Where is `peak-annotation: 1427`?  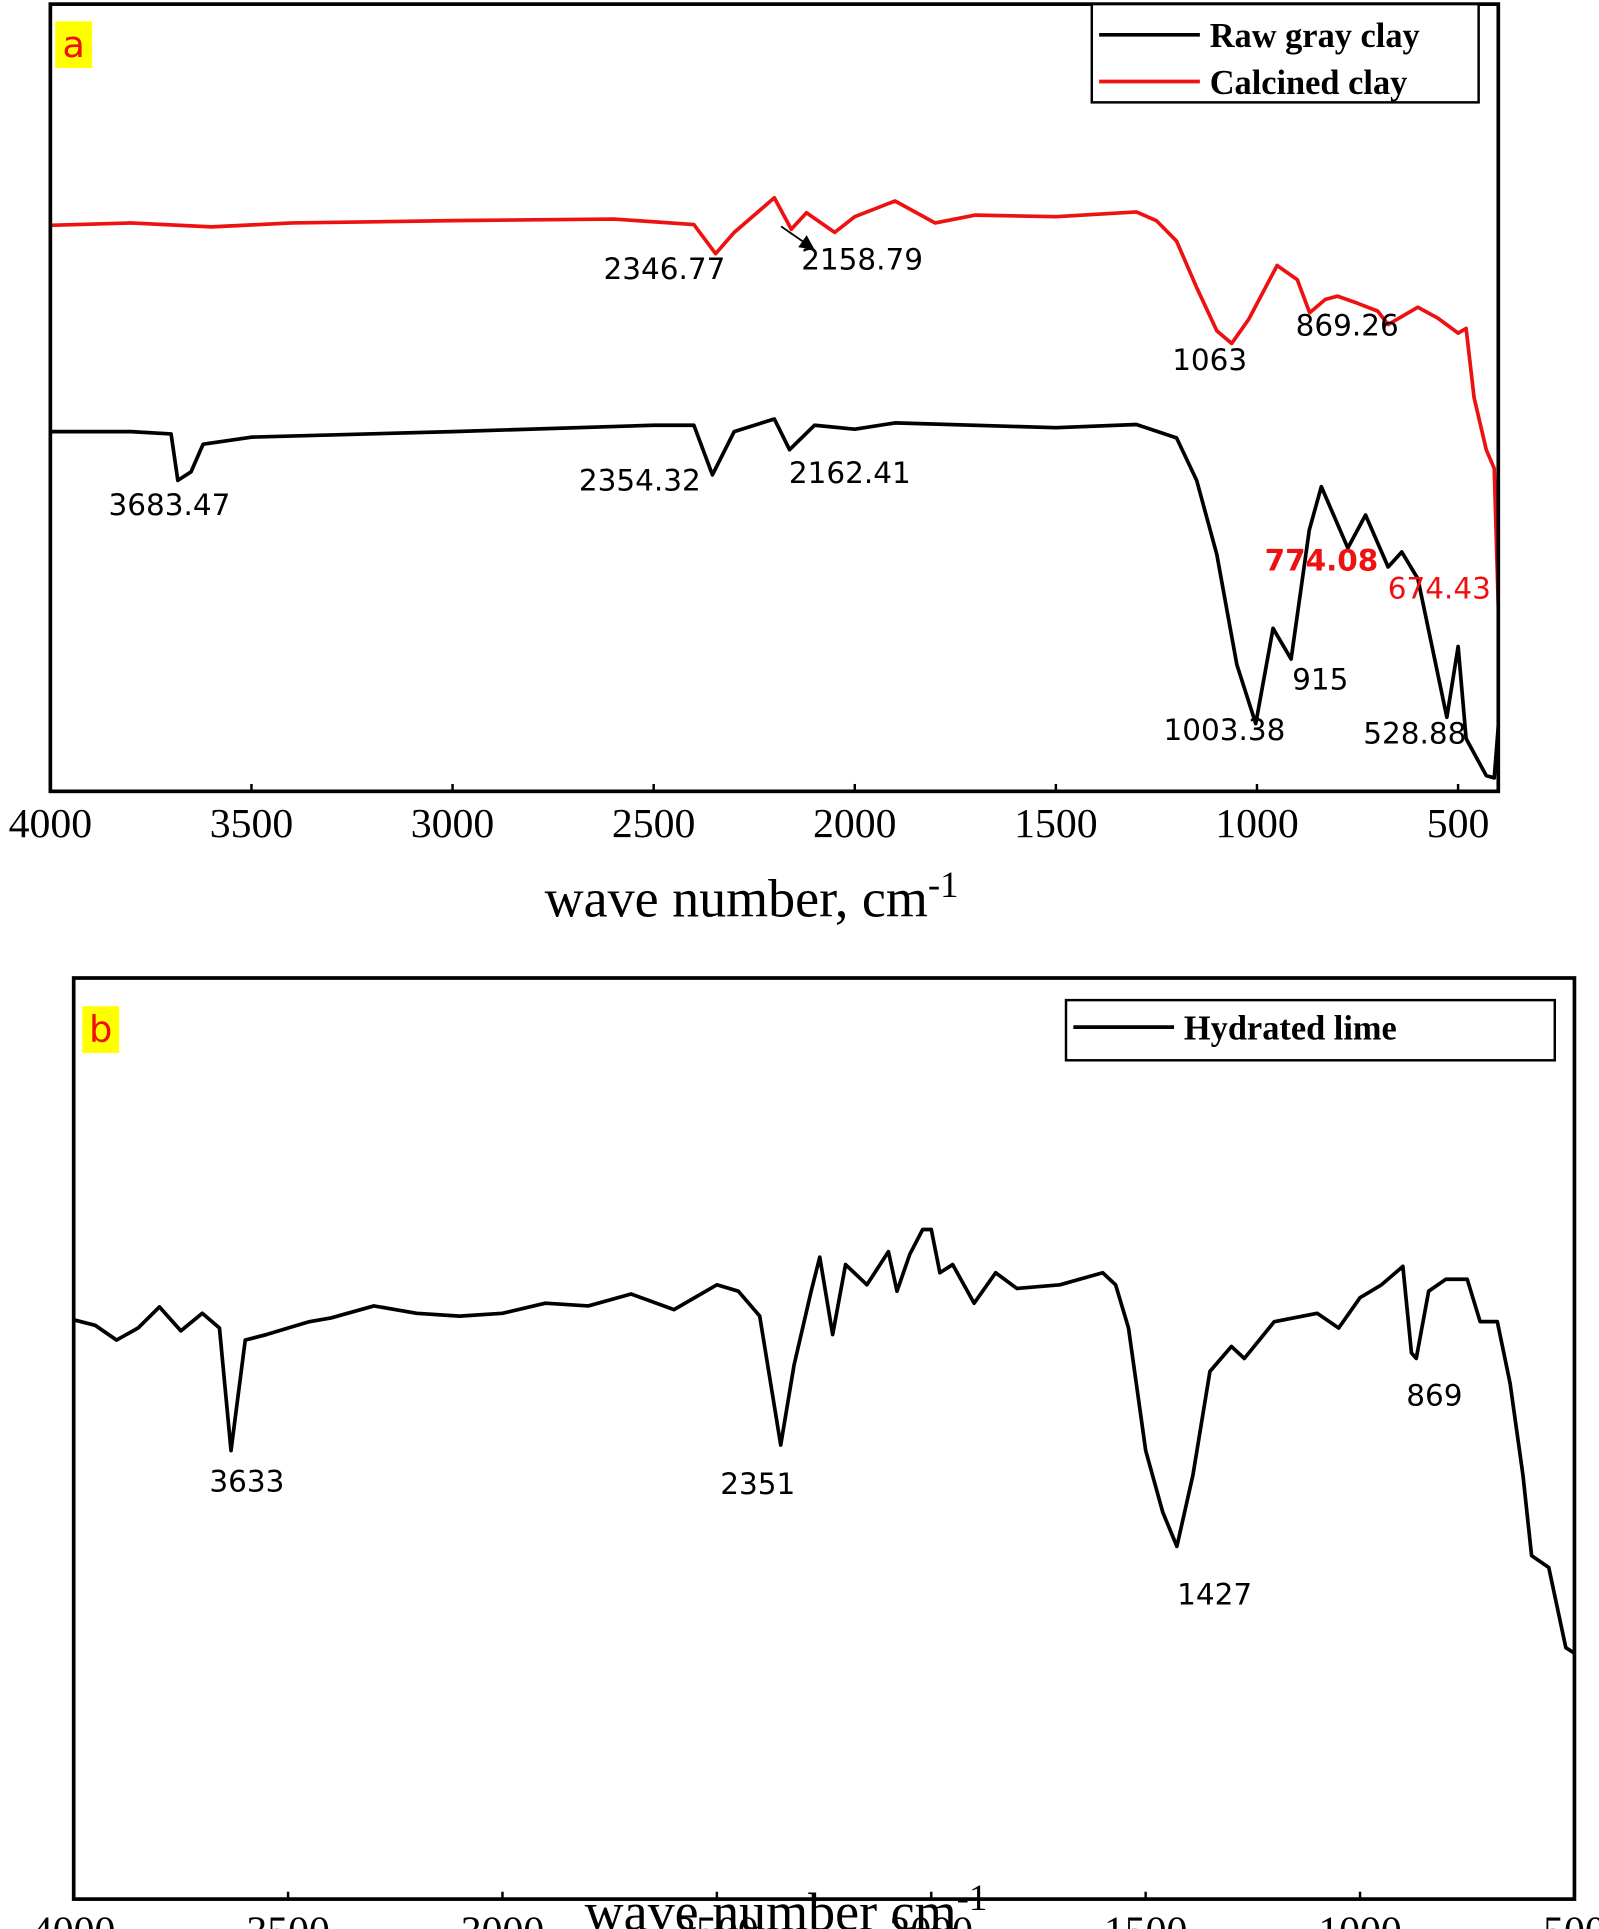
peak-annotation: 1427 is located at coordinates (1214, 1594).